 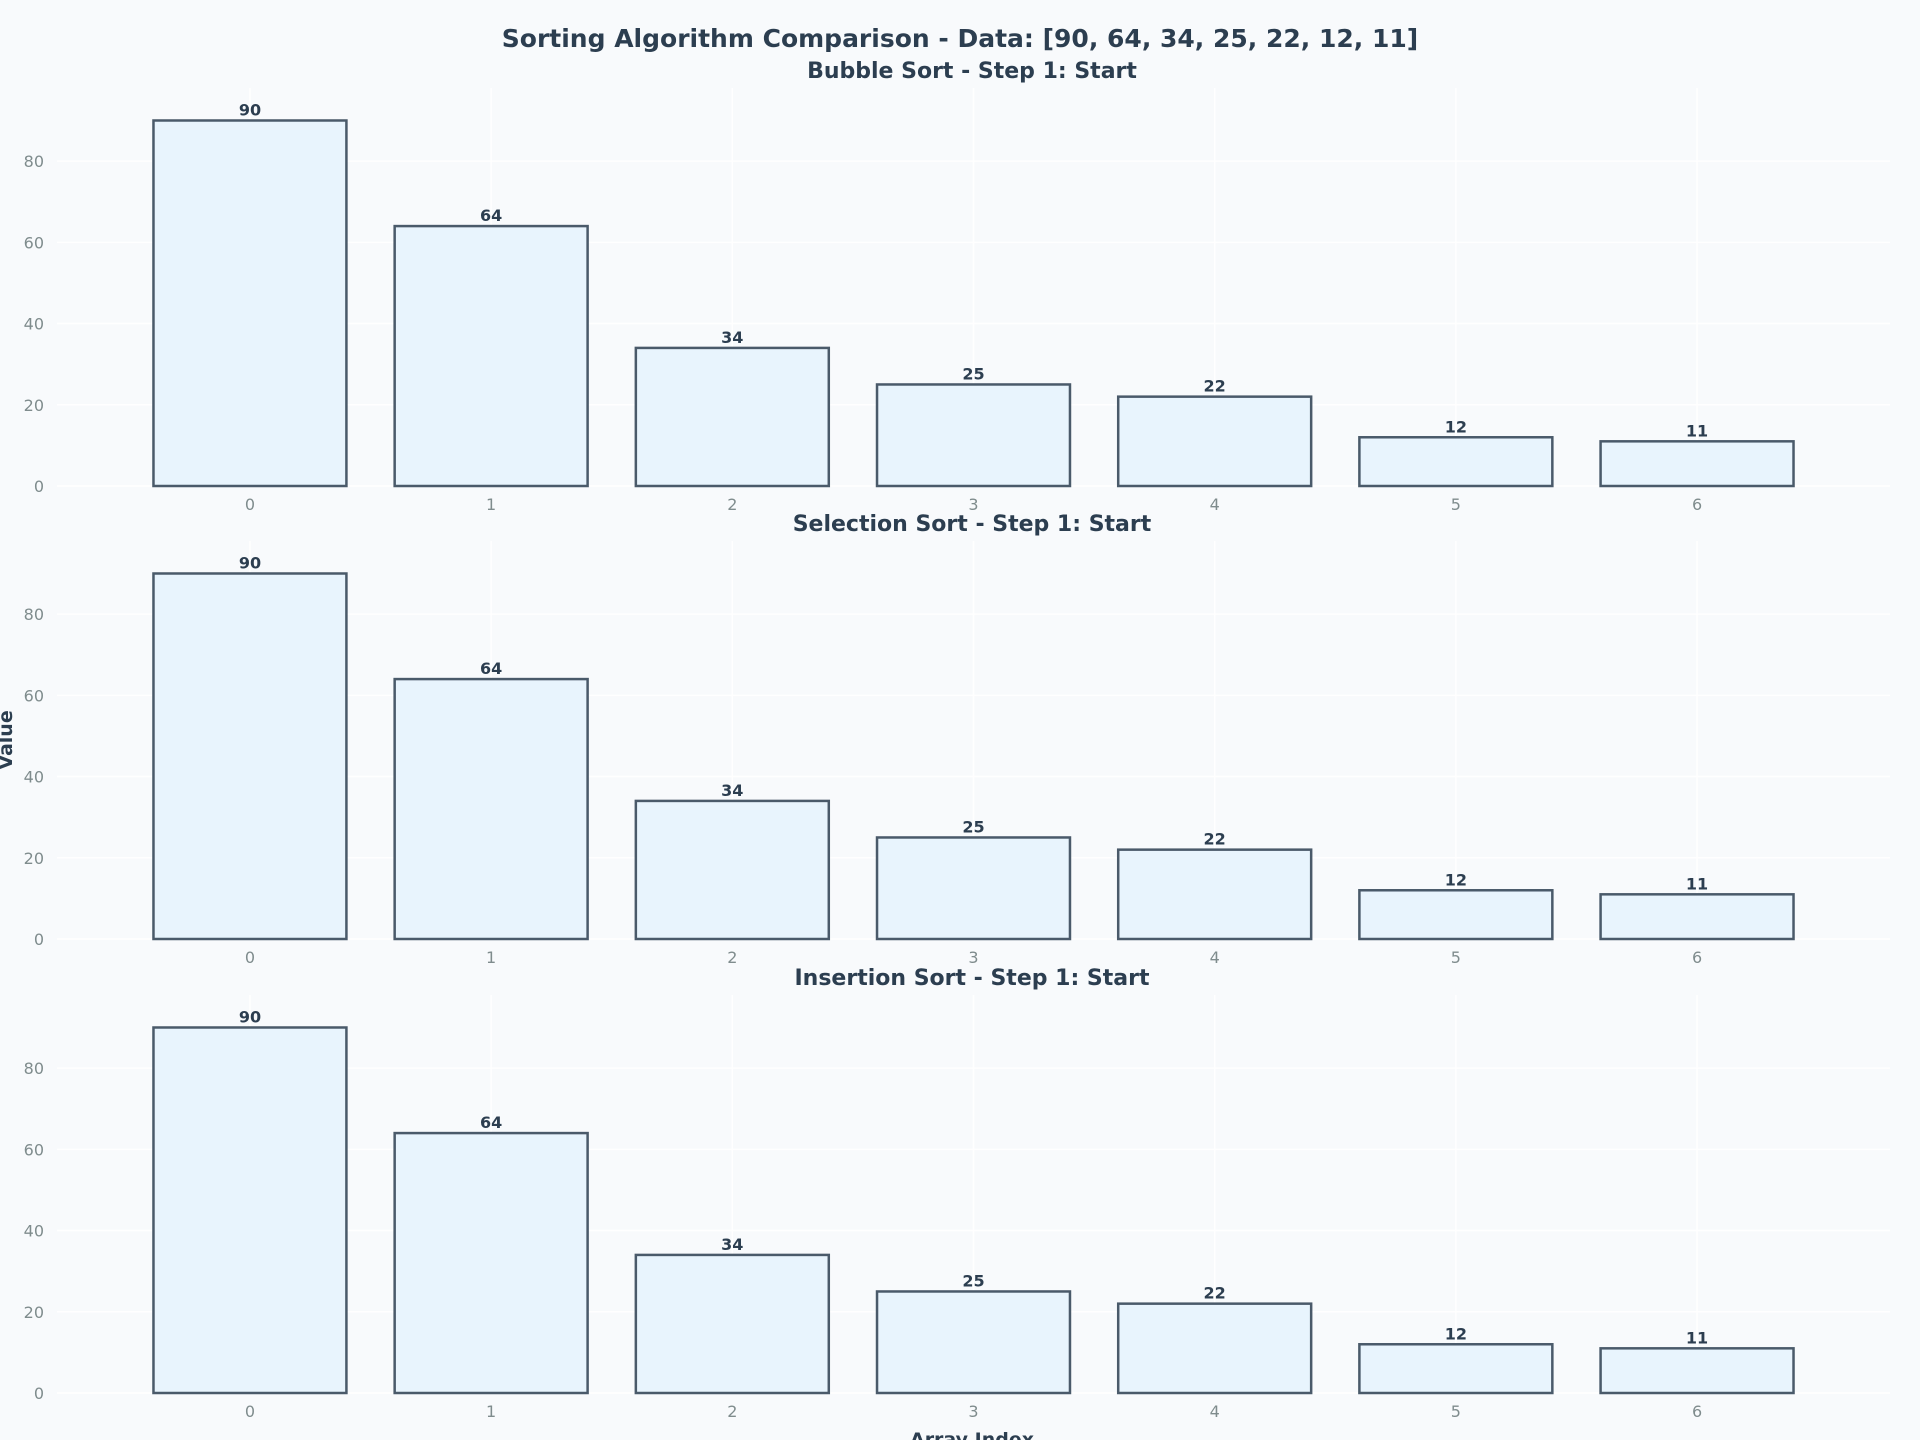 What do you see at coordinates (971, 978) in the screenshot?
I see `panel-title: Insertion Sort - Step 1: Start` at bounding box center [971, 978].